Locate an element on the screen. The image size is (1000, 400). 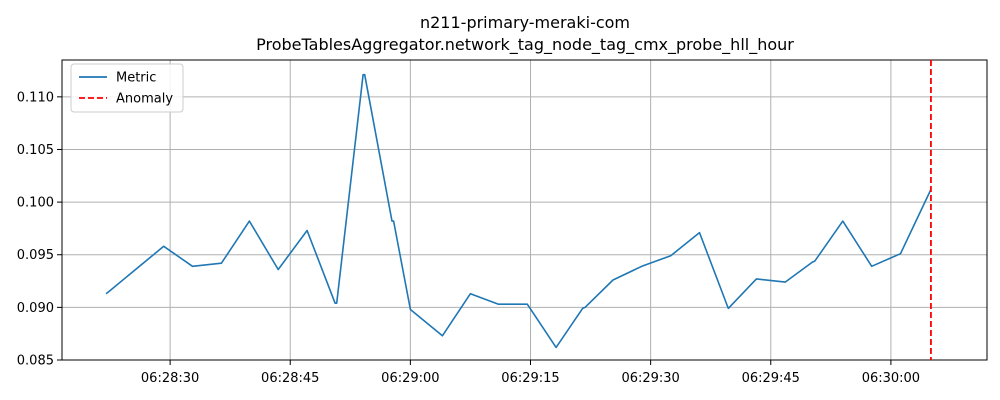
y-tick-label: 0.105 is located at coordinates (35, 150).